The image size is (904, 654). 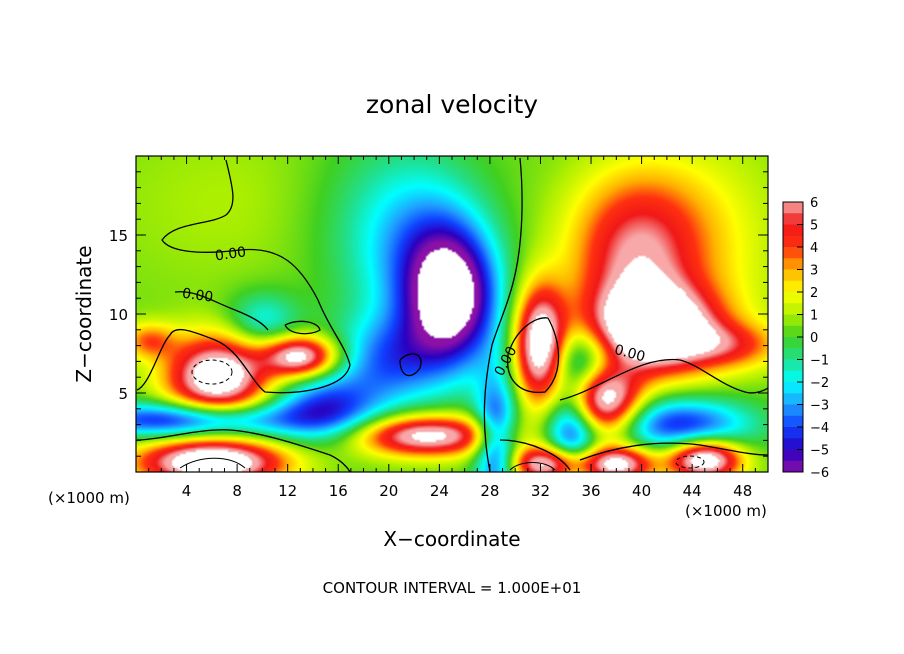 I want to click on x-tick-label: 16, so click(x=338, y=491).